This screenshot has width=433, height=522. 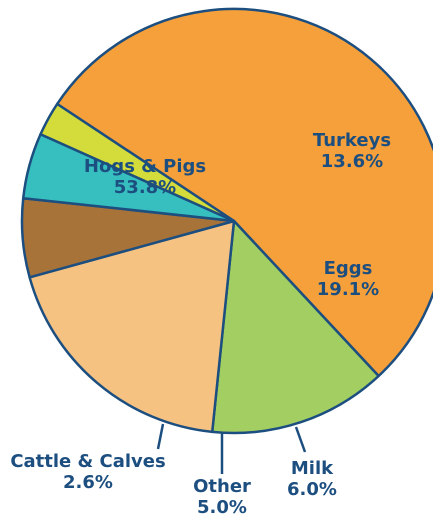 I want to click on slice-value-milk: 6.0%, so click(x=312, y=489).